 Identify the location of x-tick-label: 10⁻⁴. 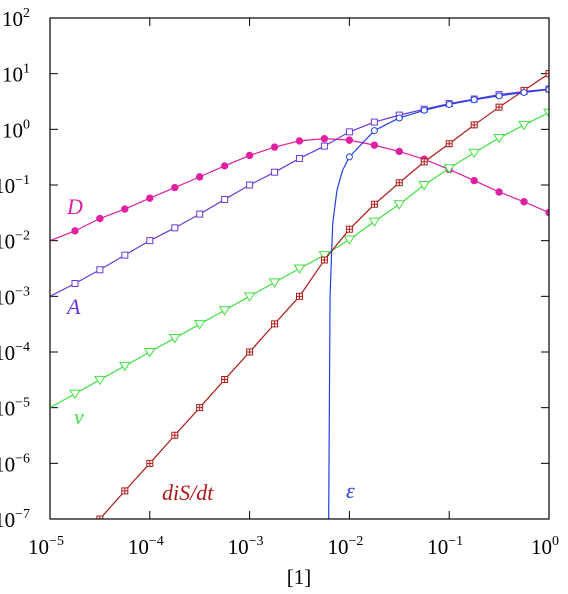
(146, 546).